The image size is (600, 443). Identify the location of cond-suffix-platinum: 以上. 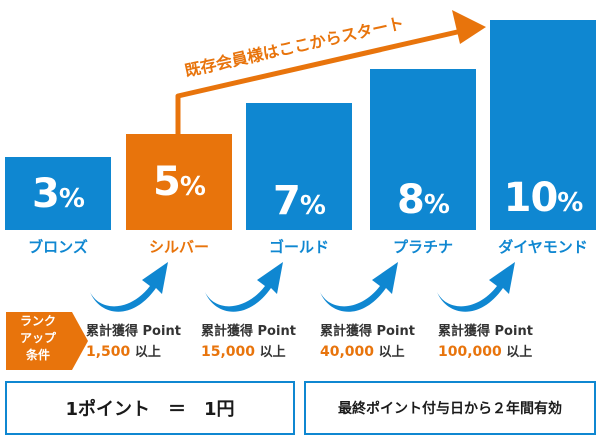
(391, 352).